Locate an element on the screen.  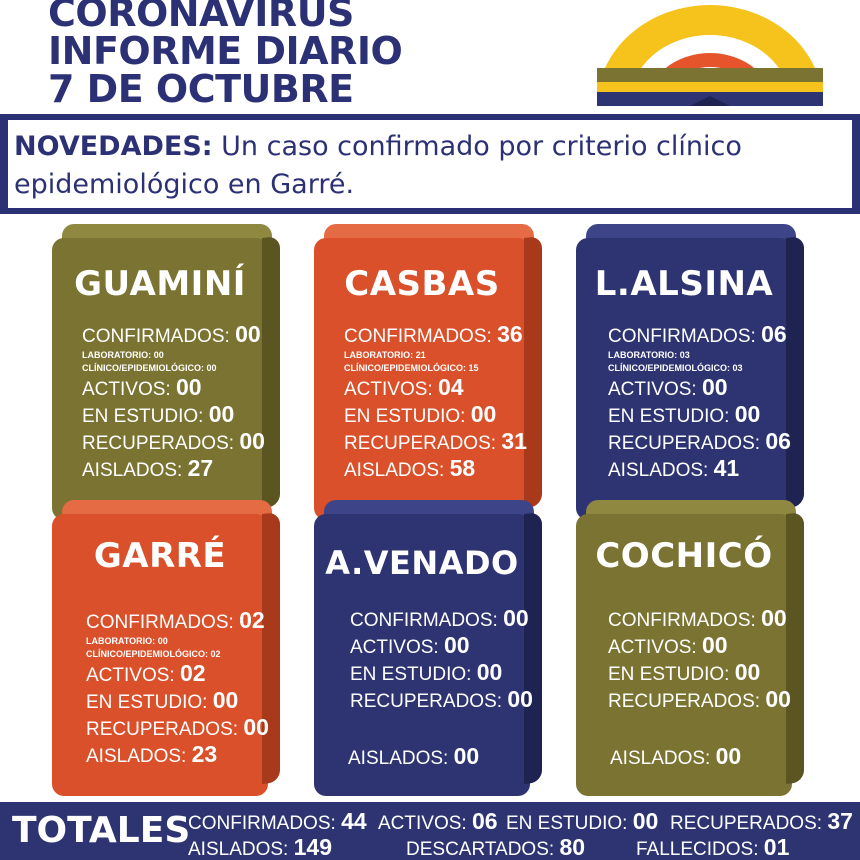
total-aislados: AISLADOS: 149 is located at coordinates (260, 847).